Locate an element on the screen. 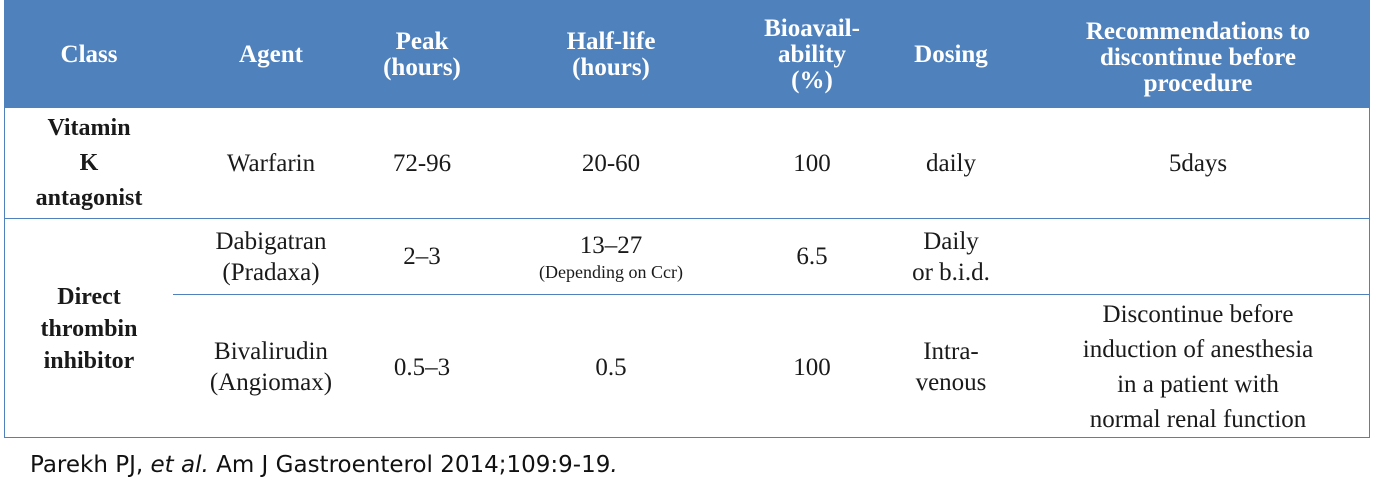 This screenshot has width=1374, height=502. class-cell-direct-thrombin: Direct thrombin inhibitor is located at coordinates (89, 329).